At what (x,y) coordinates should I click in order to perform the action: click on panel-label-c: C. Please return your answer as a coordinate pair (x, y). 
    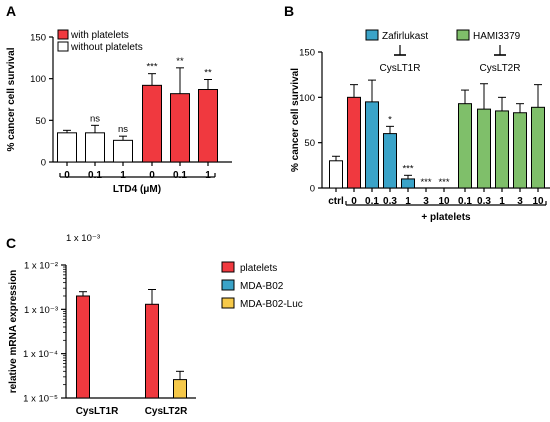
    Looking at the image, I should click on (11, 243).